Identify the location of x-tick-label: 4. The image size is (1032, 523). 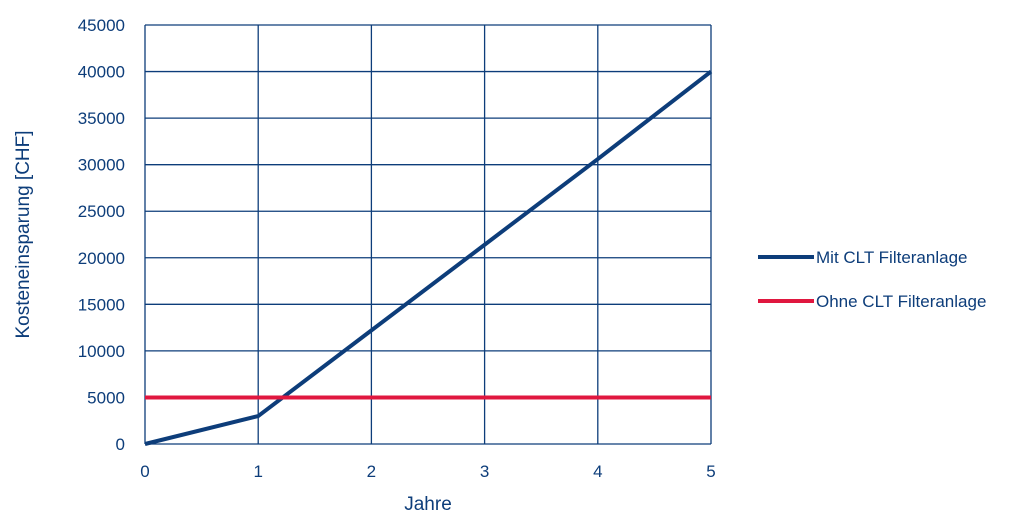
(597, 471).